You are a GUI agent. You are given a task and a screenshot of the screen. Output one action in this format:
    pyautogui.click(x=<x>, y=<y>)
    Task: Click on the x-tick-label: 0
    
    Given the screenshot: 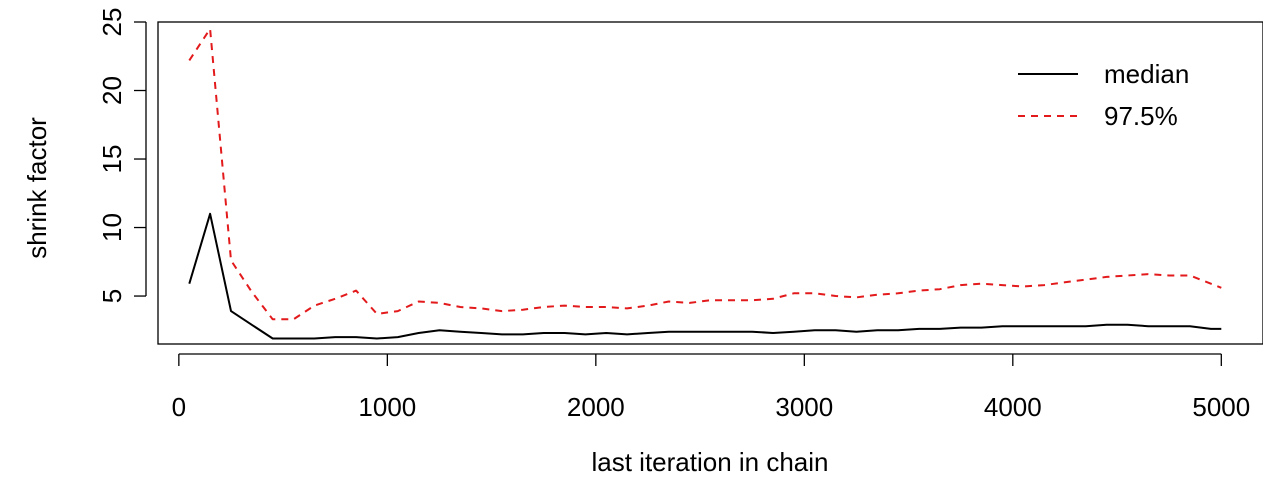 What is the action you would take?
    pyautogui.click(x=179, y=407)
    